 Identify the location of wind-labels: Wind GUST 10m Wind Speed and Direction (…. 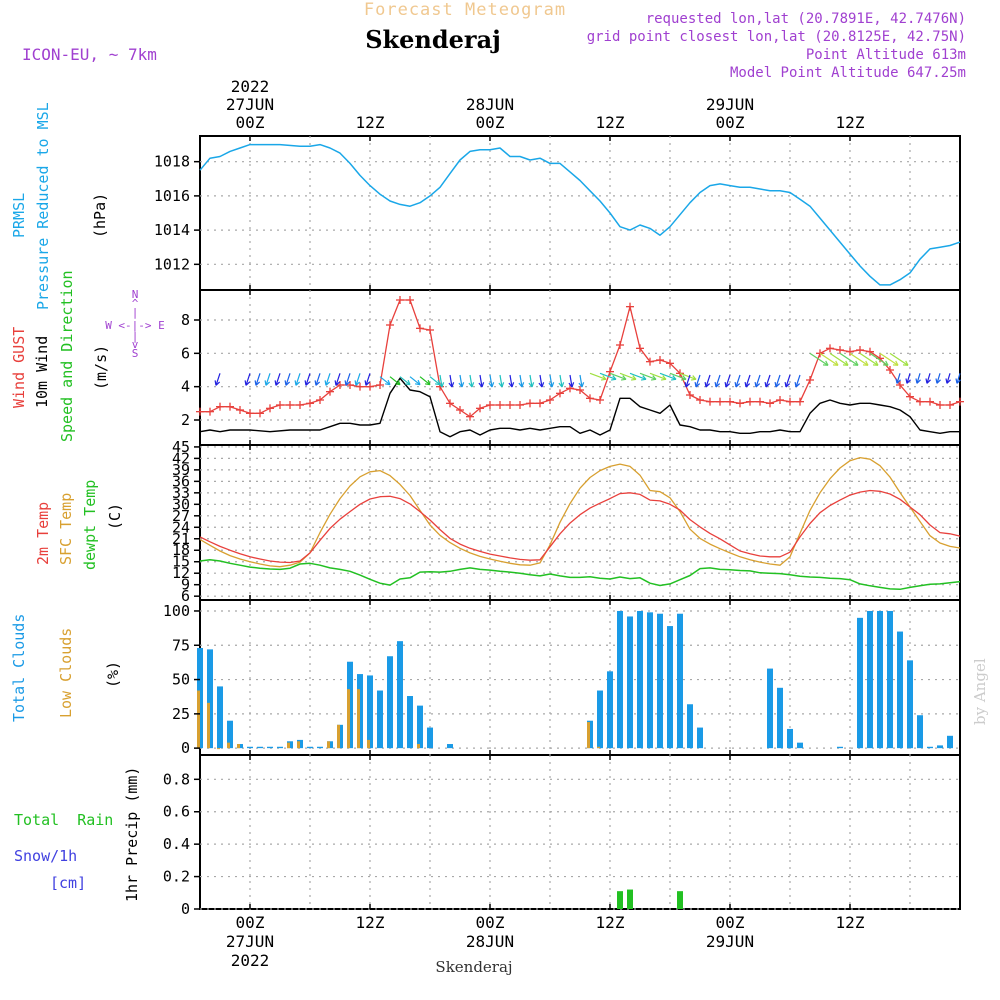
(87, 356).